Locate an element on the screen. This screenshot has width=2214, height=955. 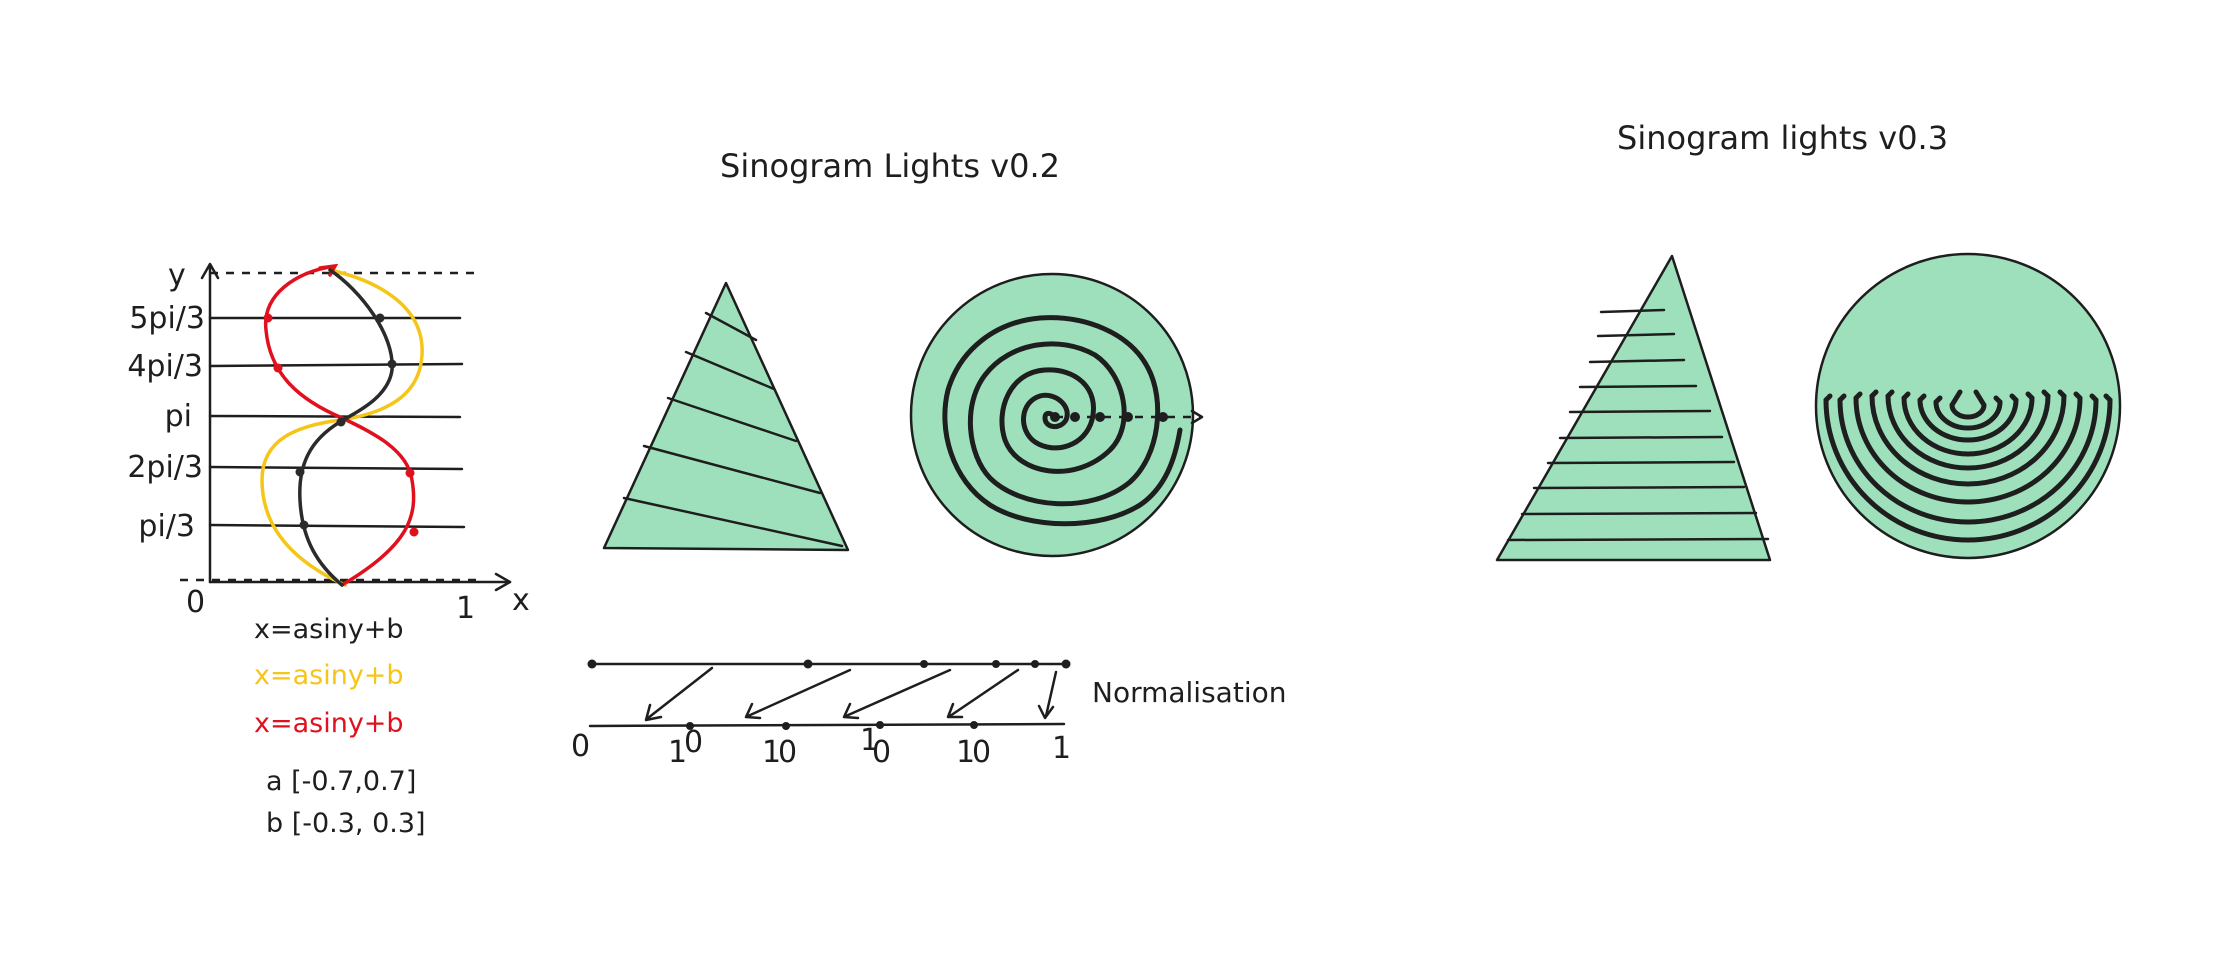
tick-label-pi3: pi/3 is located at coordinates (166, 526).